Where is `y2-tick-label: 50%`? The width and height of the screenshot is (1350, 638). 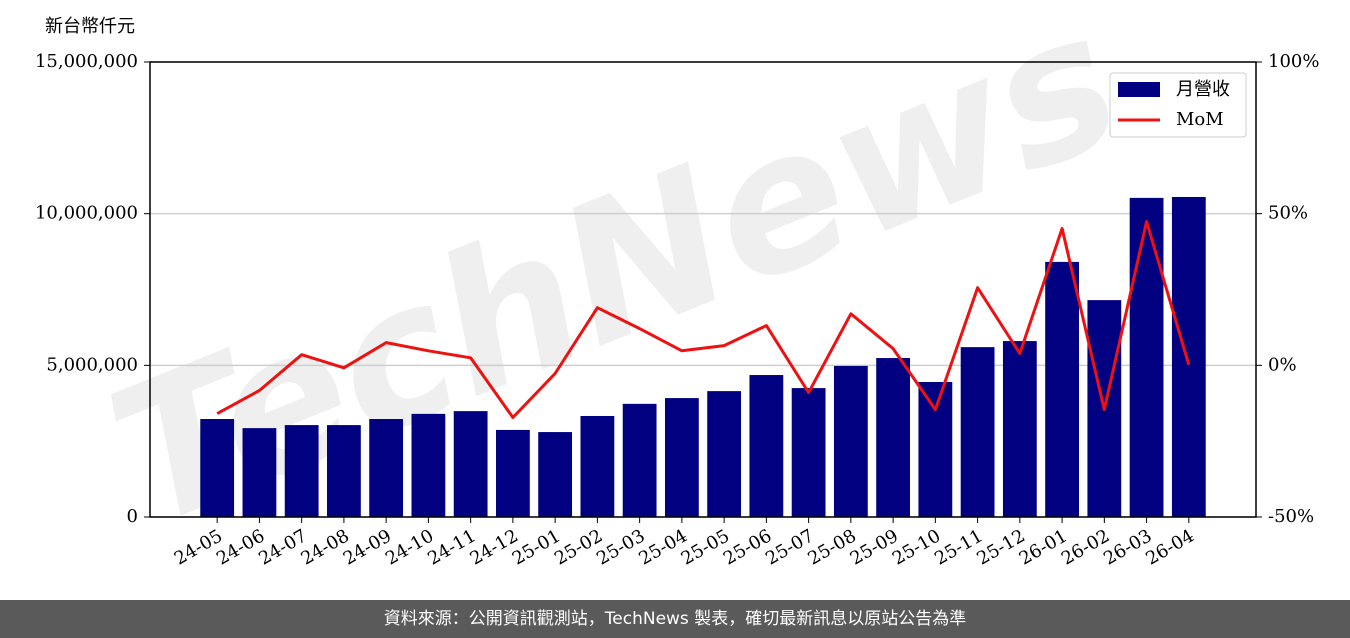 y2-tick-label: 50% is located at coordinates (1288, 213).